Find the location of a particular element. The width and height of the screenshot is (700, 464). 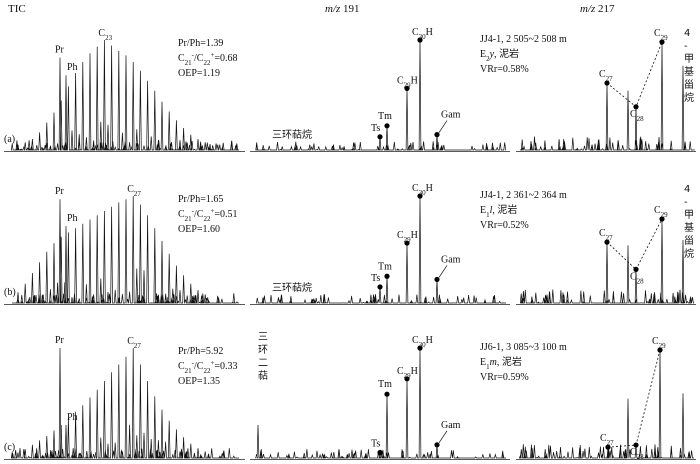

tricyclic-annotation-char-3: 萜 is located at coordinates (263, 376).